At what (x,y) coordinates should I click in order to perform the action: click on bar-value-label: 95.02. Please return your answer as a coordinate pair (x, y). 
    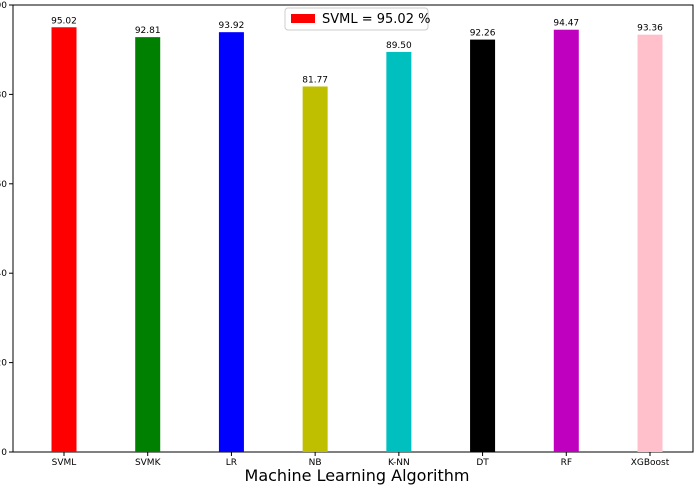
    Looking at the image, I should click on (64, 21).